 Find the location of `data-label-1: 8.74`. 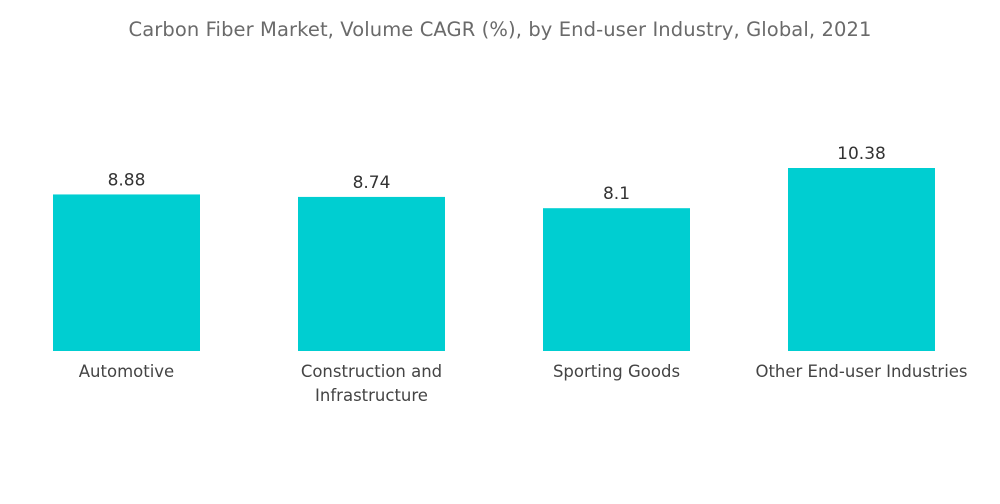

data-label-1: 8.74 is located at coordinates (372, 183).